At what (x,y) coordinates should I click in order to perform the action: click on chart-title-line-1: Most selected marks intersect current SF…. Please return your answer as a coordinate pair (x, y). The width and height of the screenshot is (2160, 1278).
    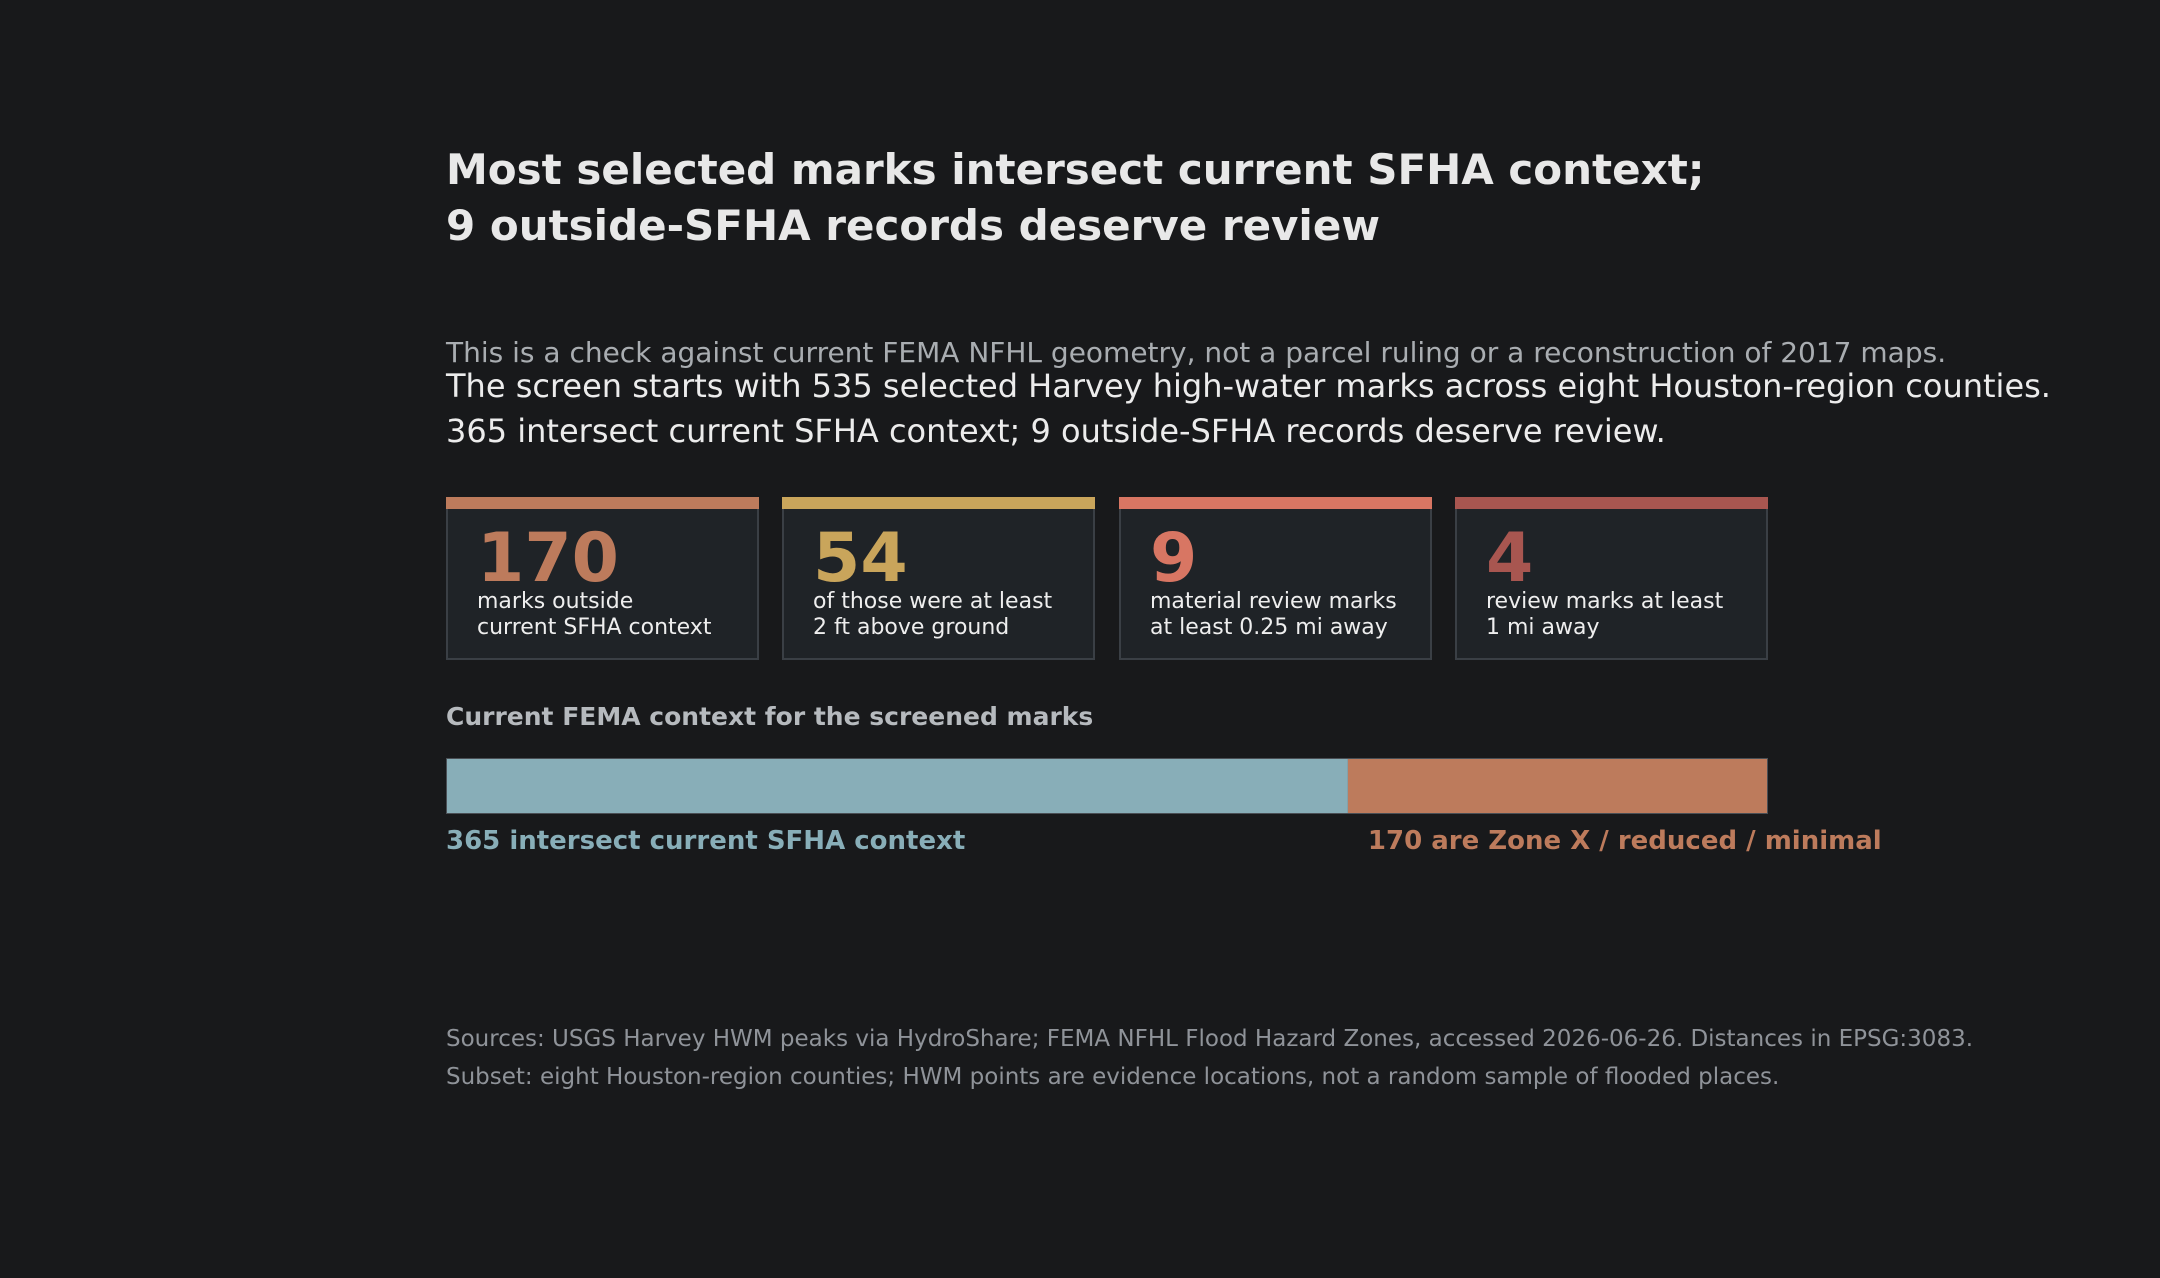
    Looking at the image, I should click on (1075, 169).